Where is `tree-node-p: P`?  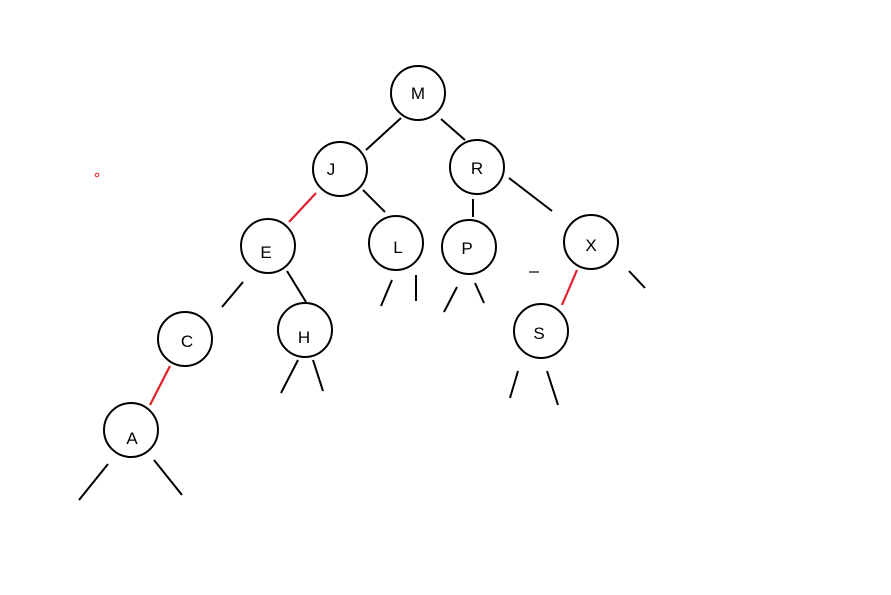 tree-node-p: P is located at coordinates (469, 247).